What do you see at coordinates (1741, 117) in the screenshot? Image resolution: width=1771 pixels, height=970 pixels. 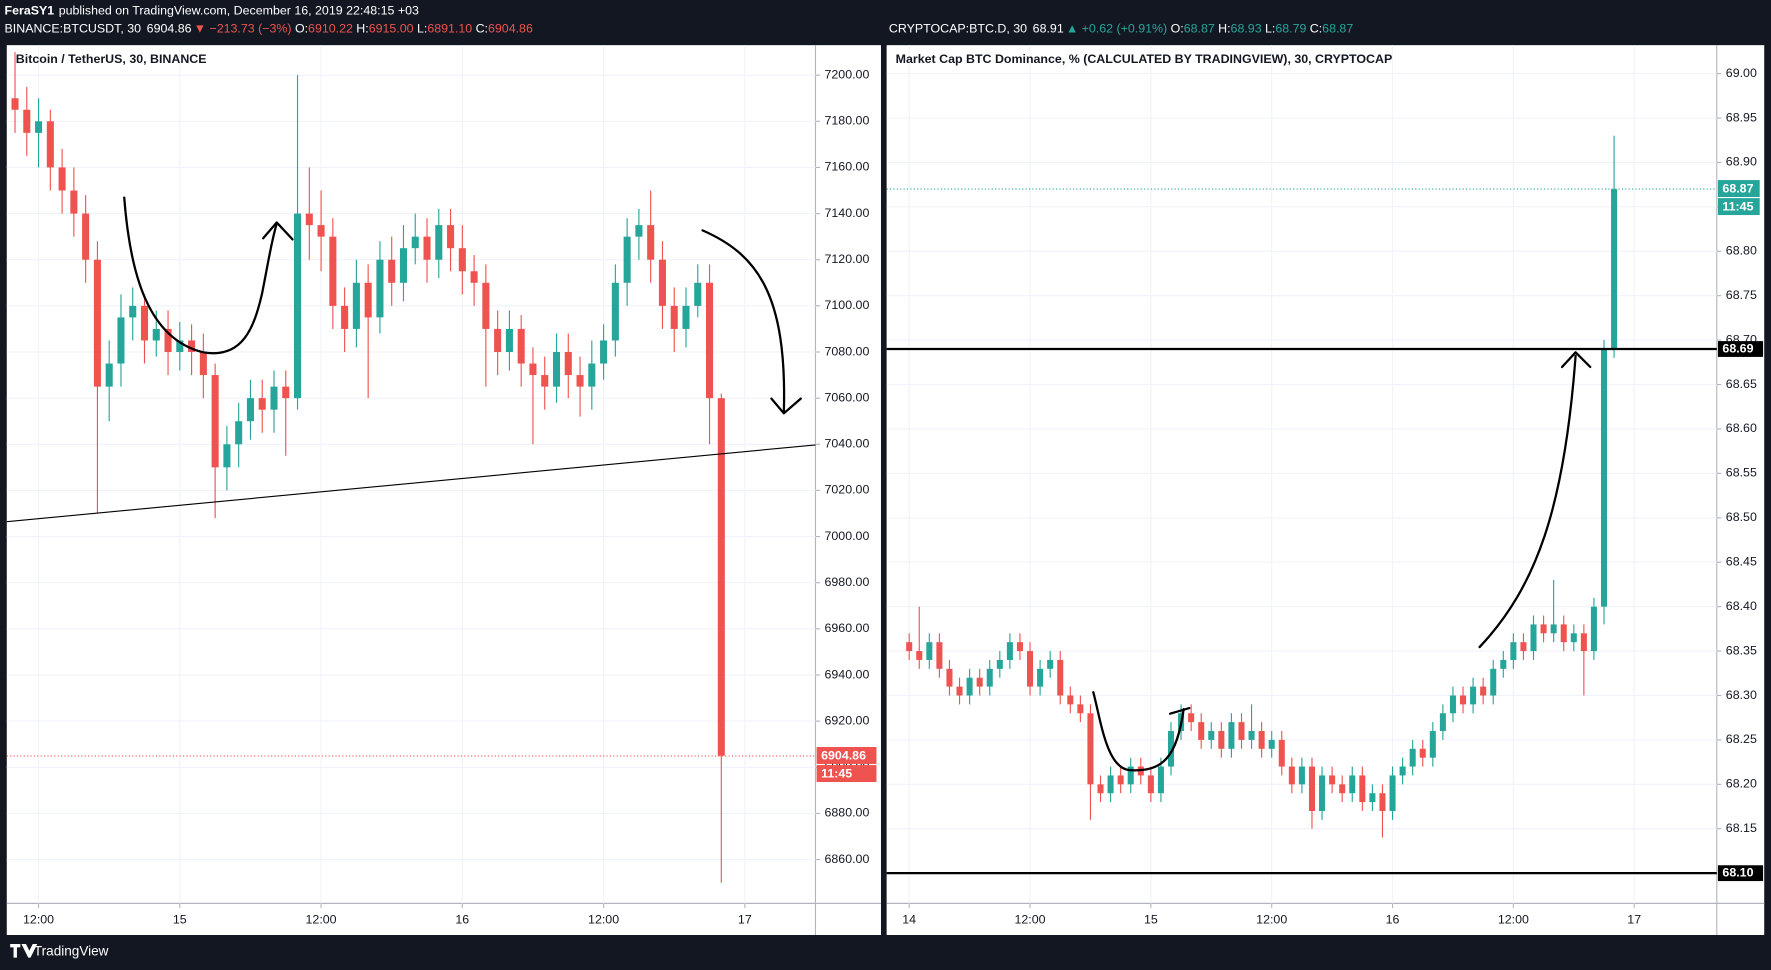 I see `y-tick-label: 68.95` at bounding box center [1741, 117].